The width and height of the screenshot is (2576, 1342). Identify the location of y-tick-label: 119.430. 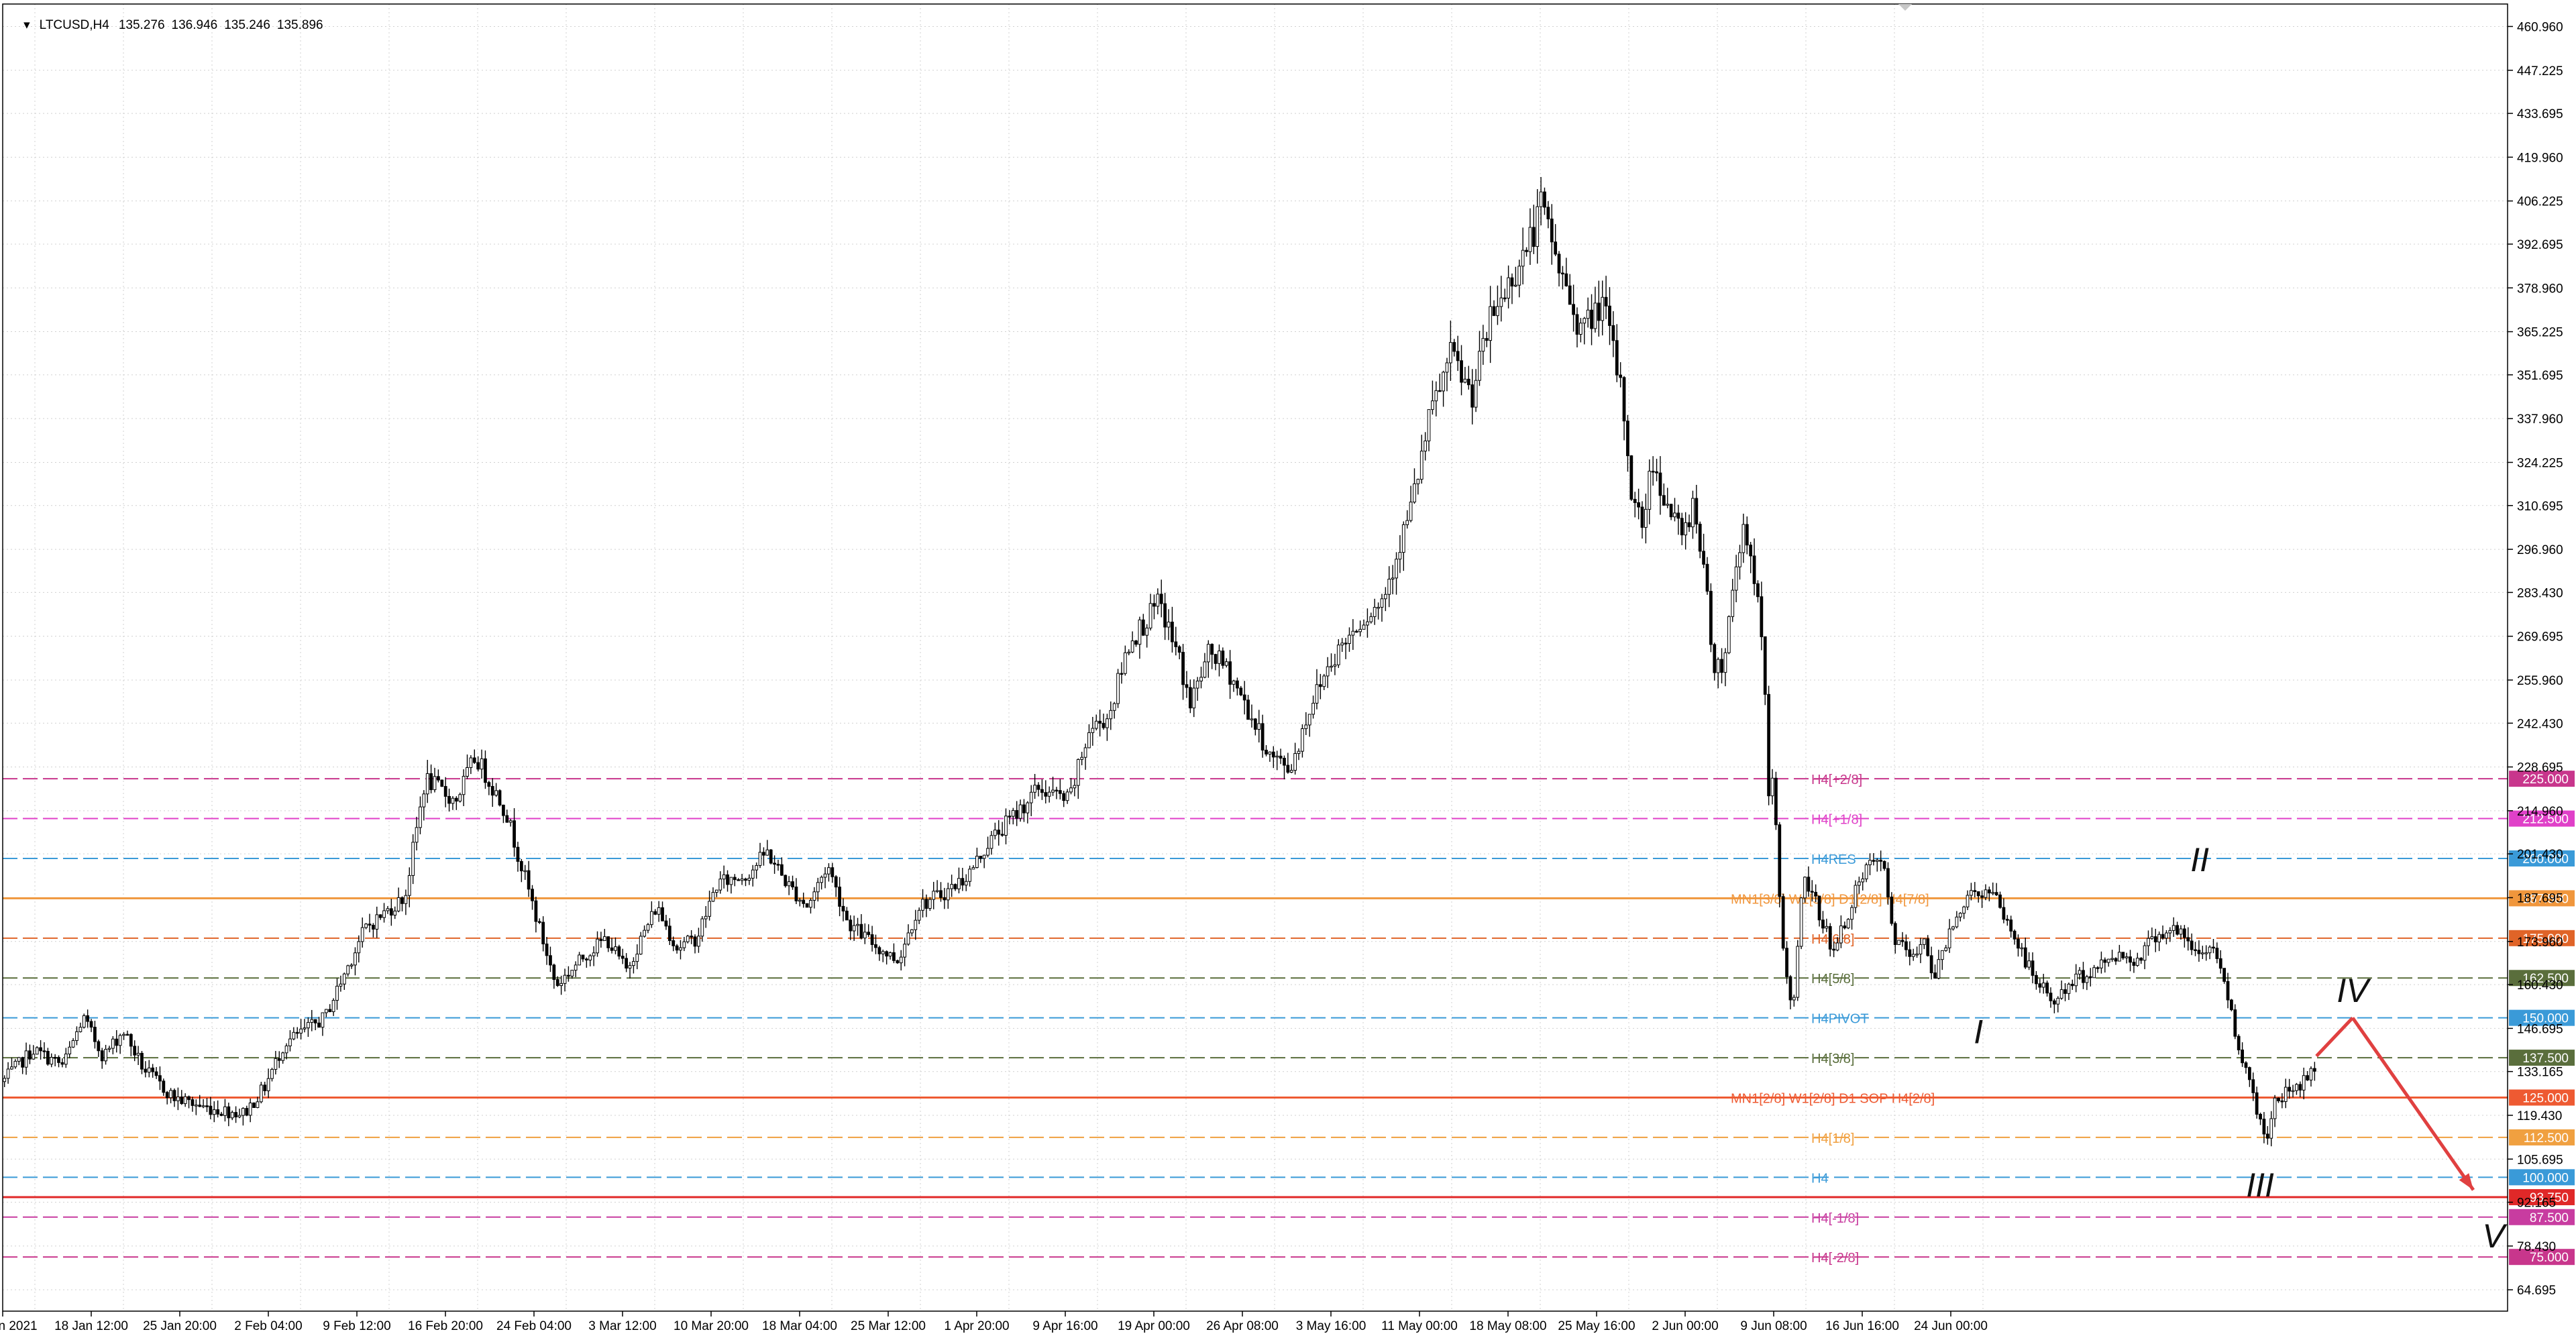
(2539, 1116).